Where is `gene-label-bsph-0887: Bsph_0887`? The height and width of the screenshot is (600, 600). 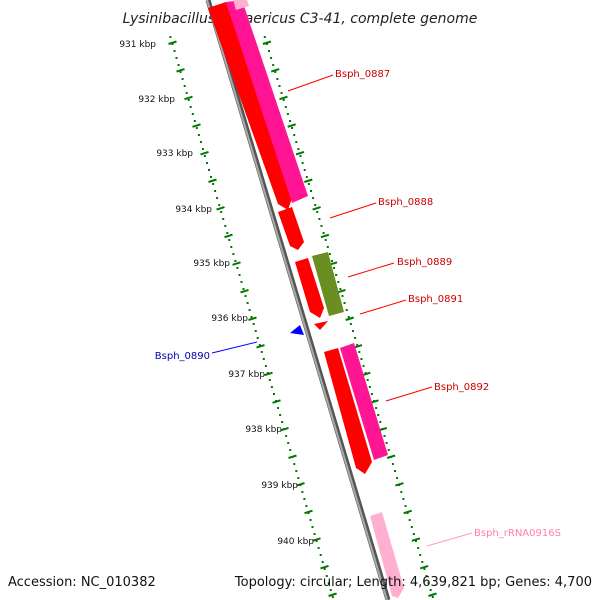 gene-label-bsph-0887: Bsph_0887 is located at coordinates (362, 74).